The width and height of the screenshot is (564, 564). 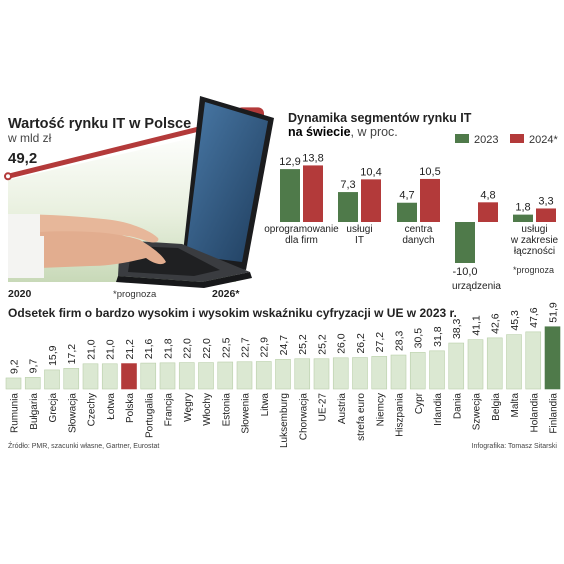 What do you see at coordinates (323, 344) in the screenshot?
I see `eu-value-16: 25,2` at bounding box center [323, 344].